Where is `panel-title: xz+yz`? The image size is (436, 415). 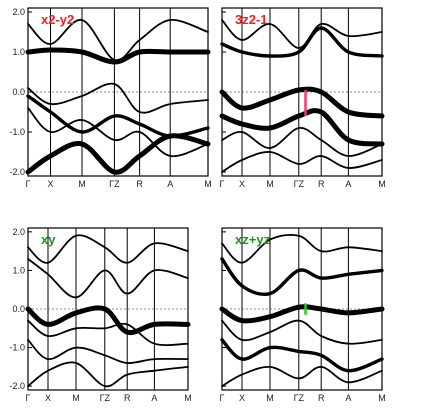
panel-title: xz+yz is located at coordinates (253, 239).